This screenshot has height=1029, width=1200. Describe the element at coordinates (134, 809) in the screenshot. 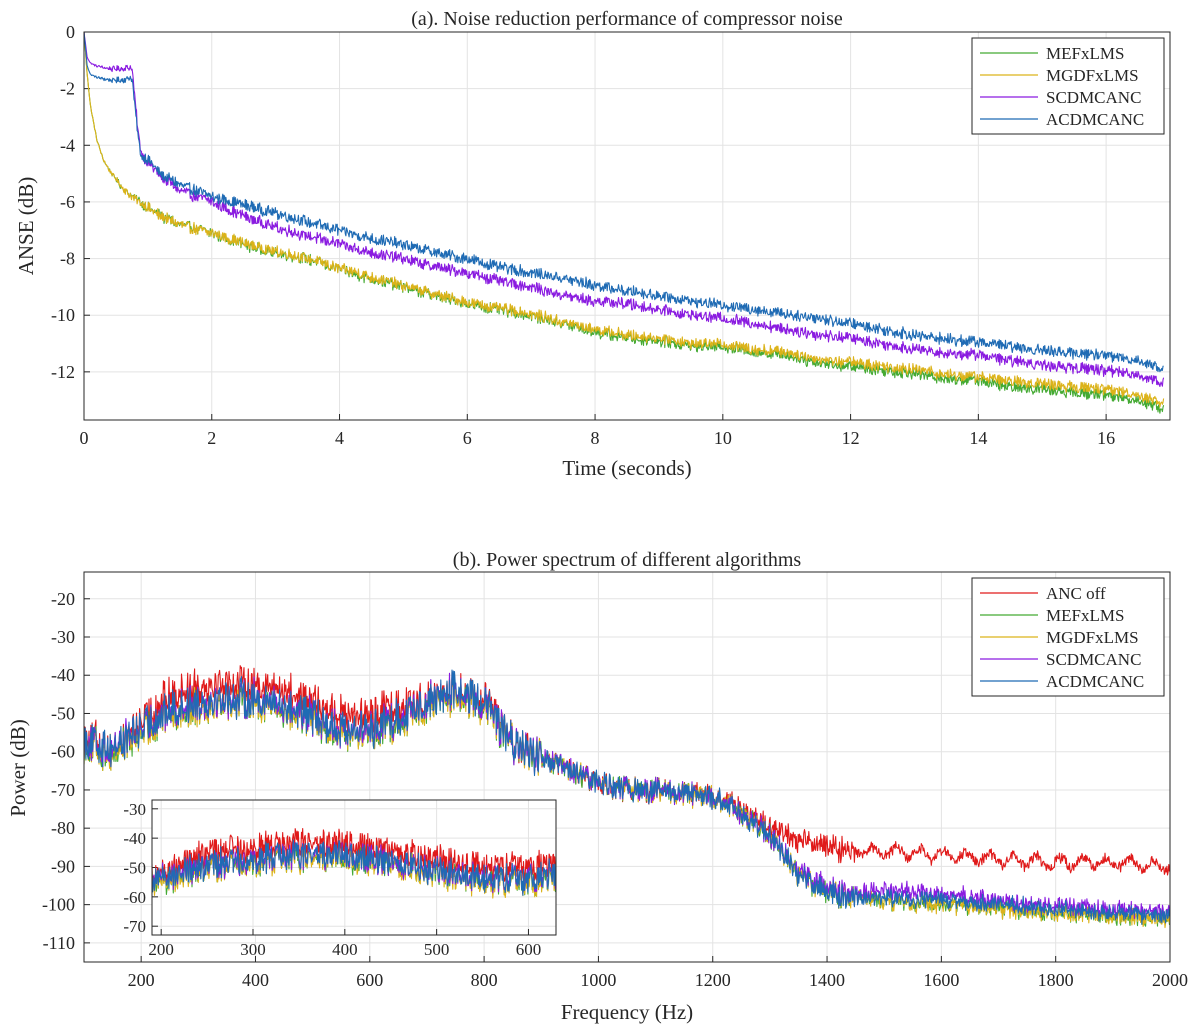

I see `inset-tick-label-y: -30` at that location.